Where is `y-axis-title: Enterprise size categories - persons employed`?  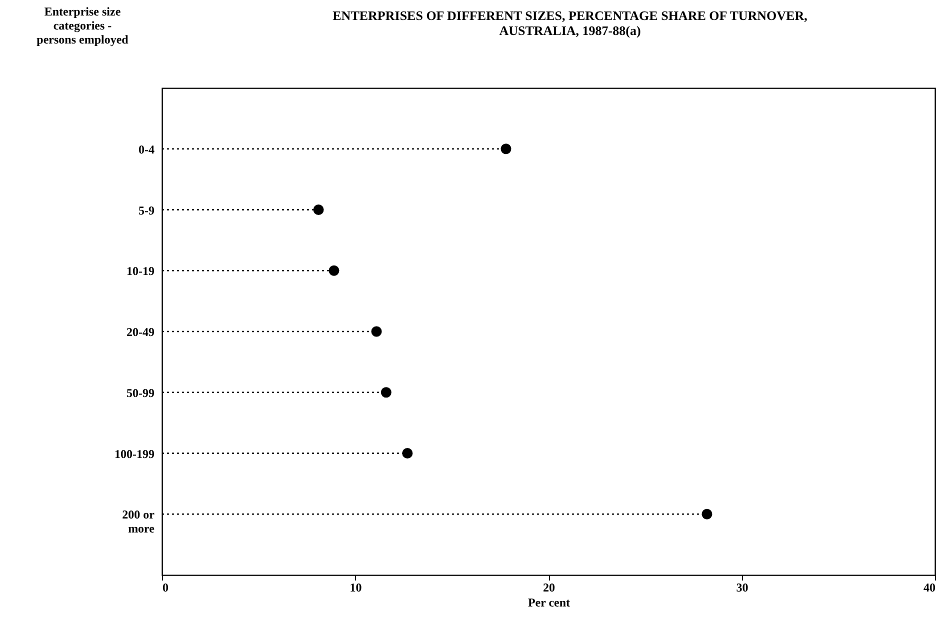 y-axis-title: Enterprise size categories - persons employed is located at coordinates (82, 25).